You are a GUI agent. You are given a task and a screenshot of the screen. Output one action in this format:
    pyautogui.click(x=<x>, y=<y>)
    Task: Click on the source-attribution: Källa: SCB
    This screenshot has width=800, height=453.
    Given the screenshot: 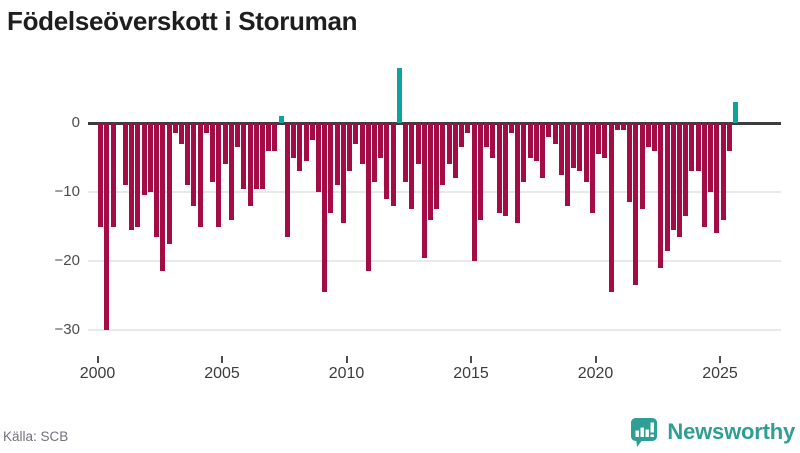 What is the action you would take?
    pyautogui.click(x=36, y=436)
    